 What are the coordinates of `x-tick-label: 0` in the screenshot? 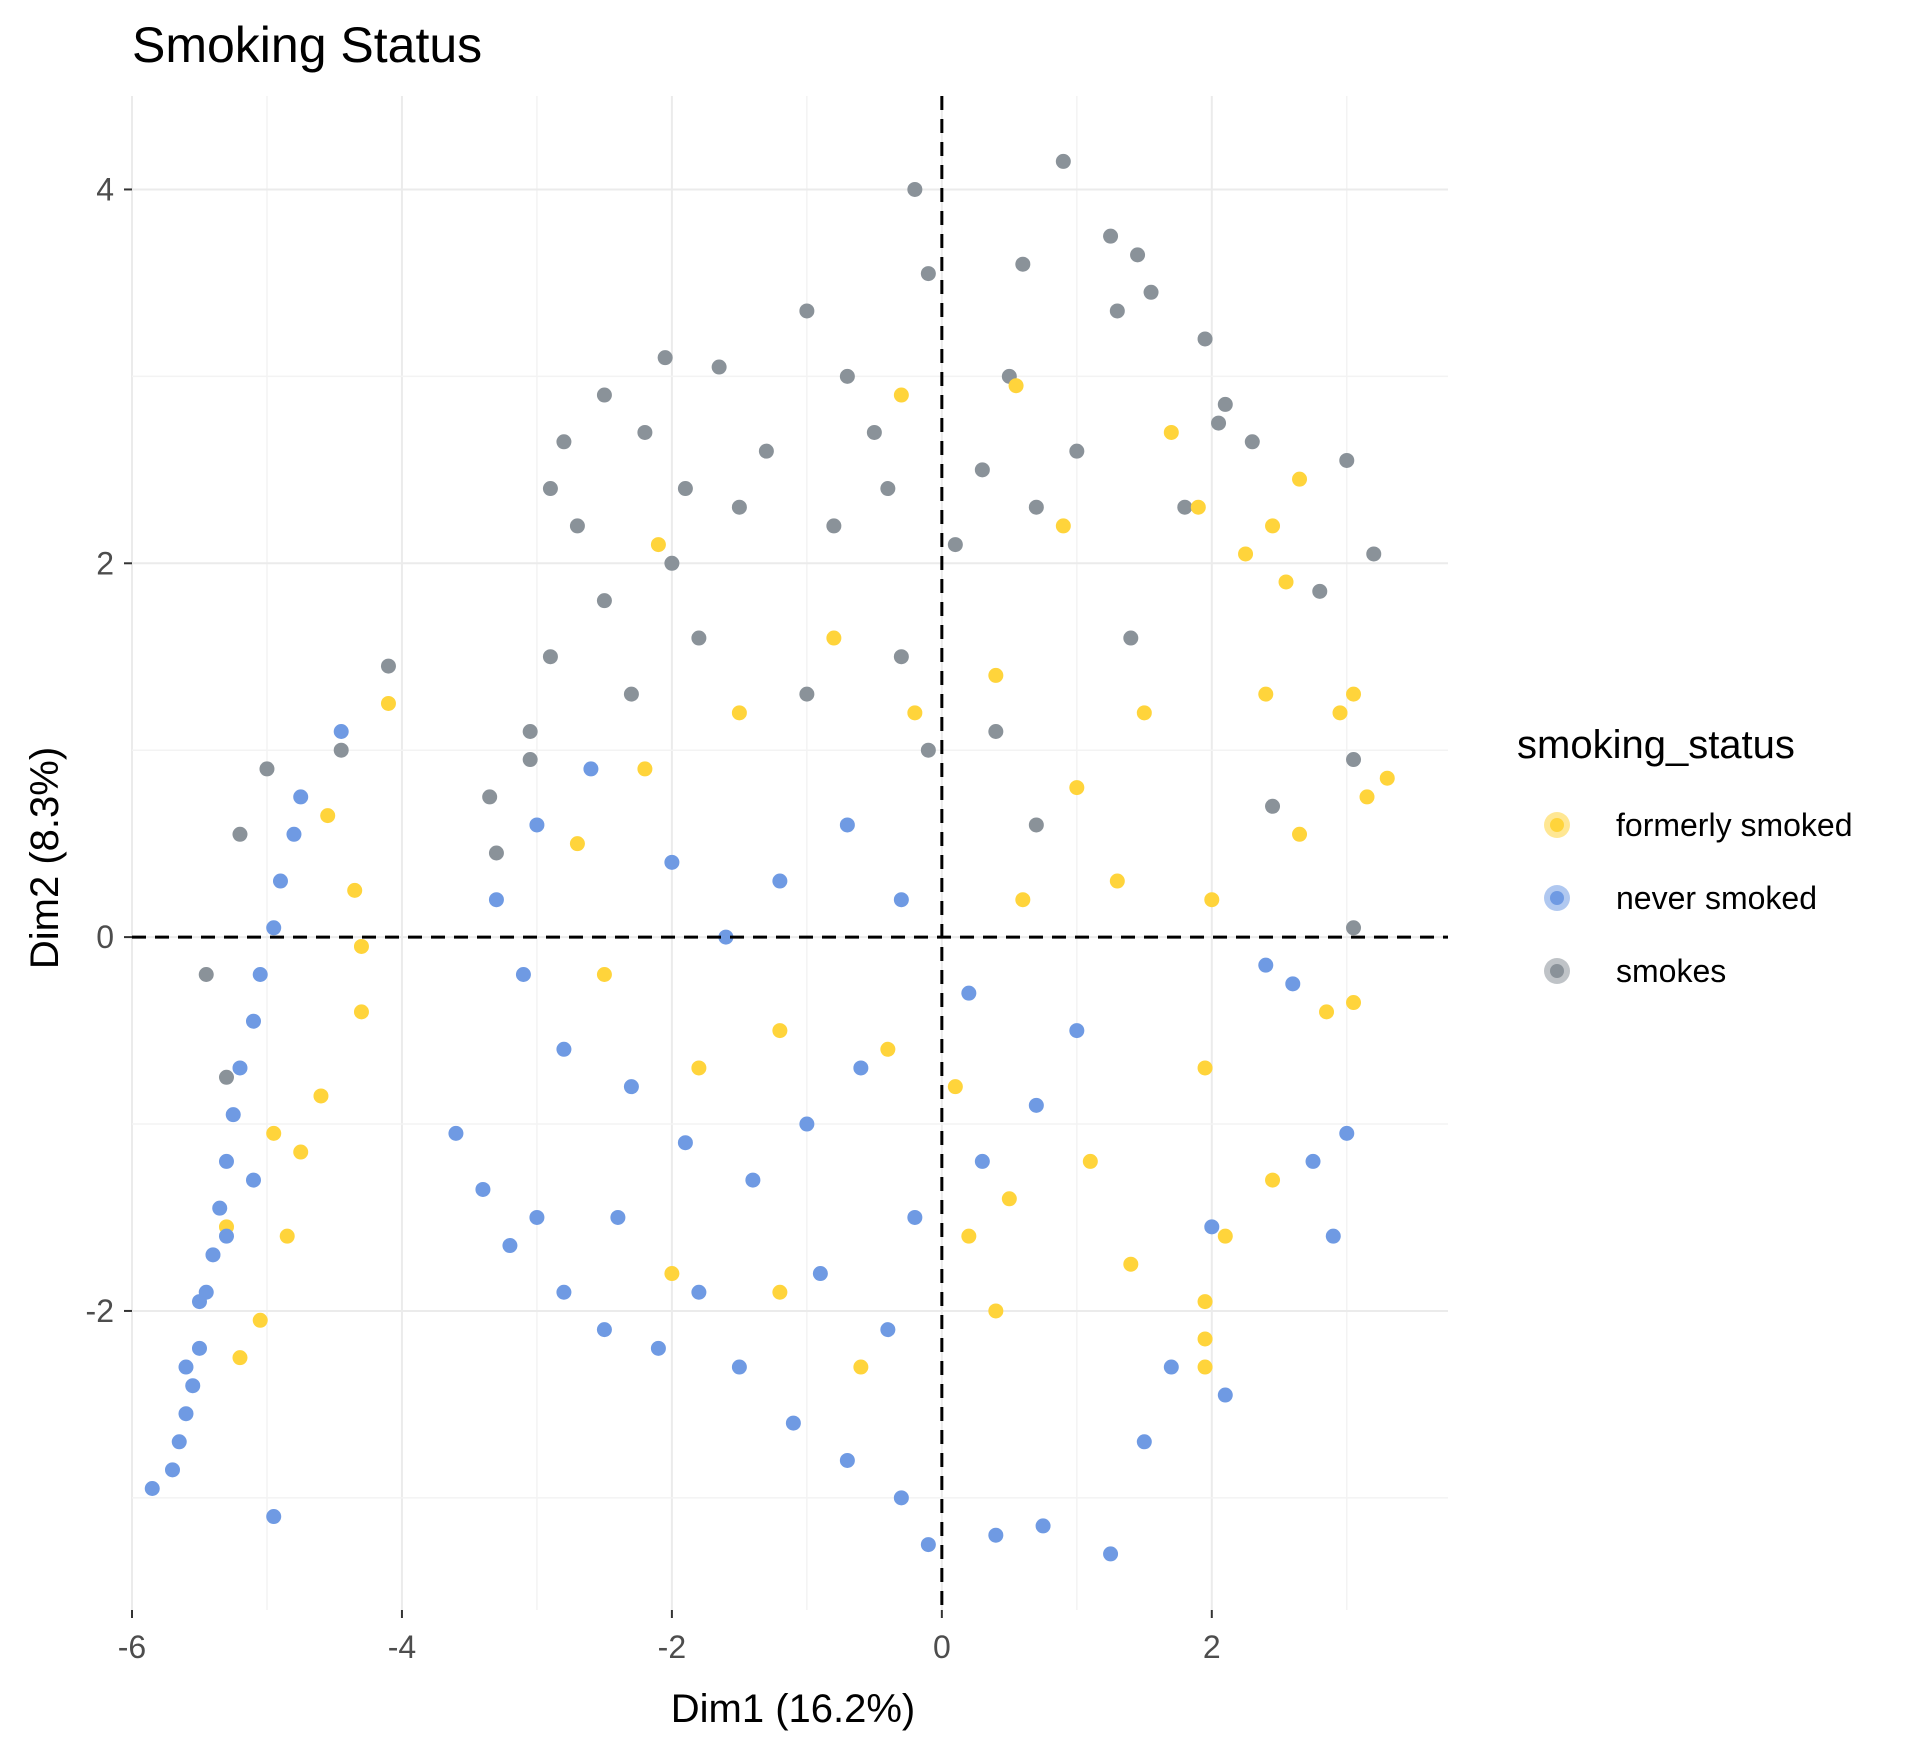 It's located at (942, 1647).